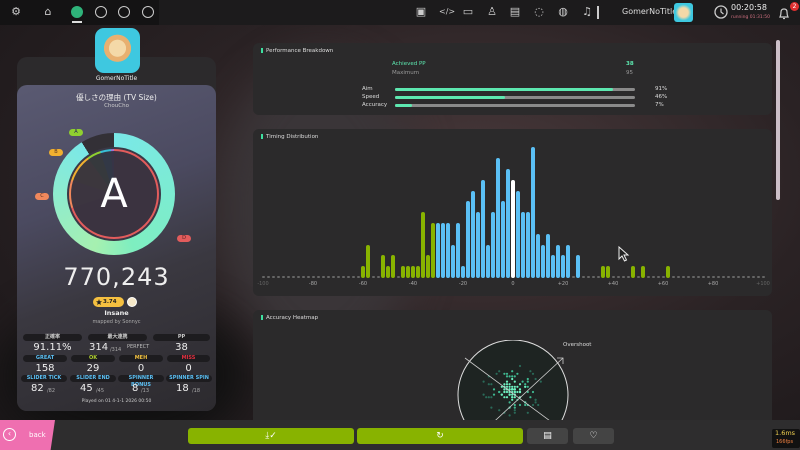 Image resolution: width=800 pixels, height=450 pixels. What do you see at coordinates (749, 7) in the screenshot?
I see `clock-time: 00:20:58` at bounding box center [749, 7].